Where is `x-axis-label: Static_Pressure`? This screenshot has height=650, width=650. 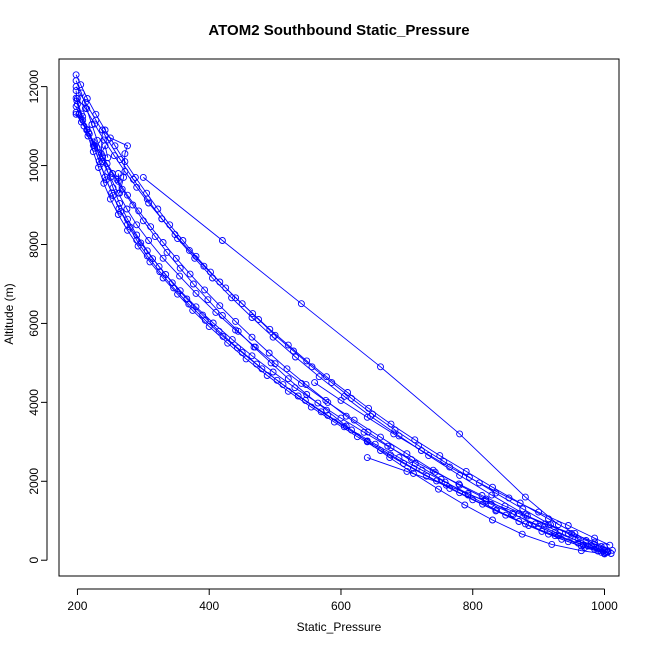 x-axis-label: Static_Pressure is located at coordinates (339, 627).